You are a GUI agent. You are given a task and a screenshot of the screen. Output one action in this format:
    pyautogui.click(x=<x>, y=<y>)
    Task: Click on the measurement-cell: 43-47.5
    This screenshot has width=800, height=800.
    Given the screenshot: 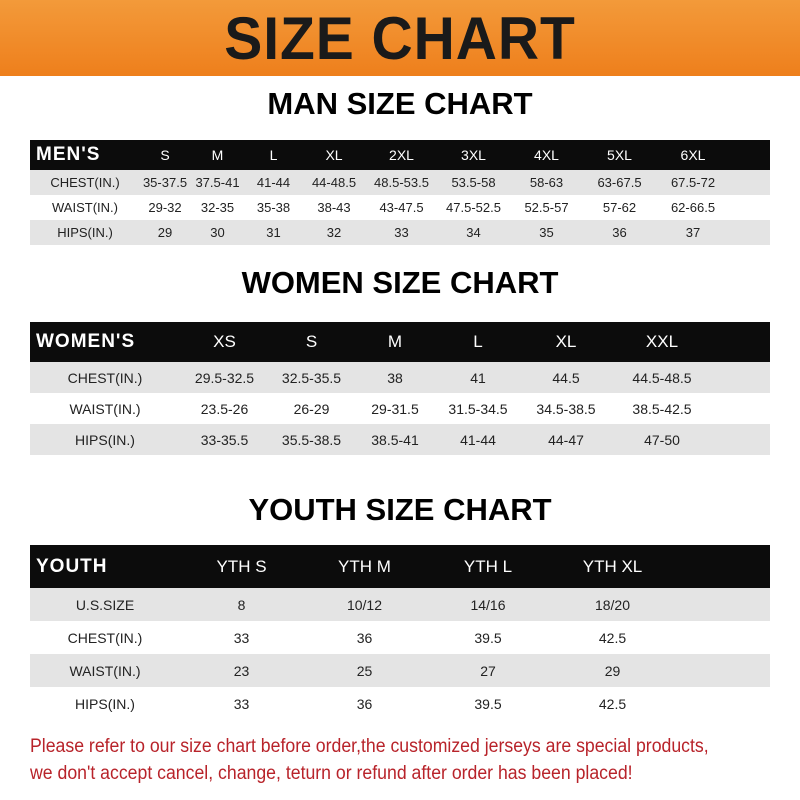 What is the action you would take?
    pyautogui.click(x=401, y=207)
    